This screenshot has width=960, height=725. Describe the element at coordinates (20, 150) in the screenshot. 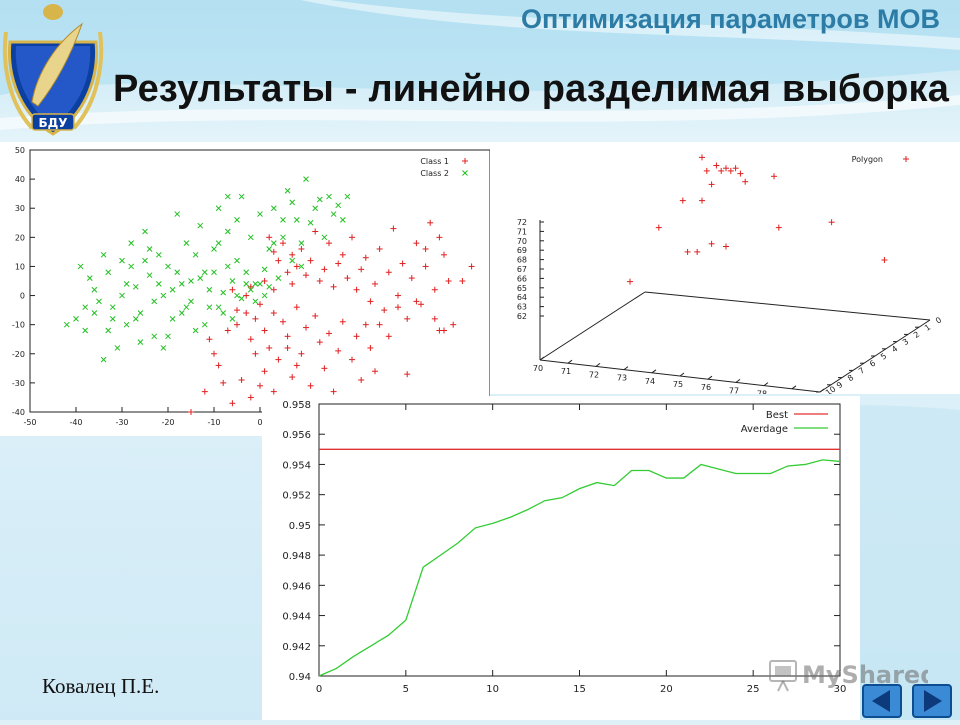

I see `y-tick-label: 50` at that location.